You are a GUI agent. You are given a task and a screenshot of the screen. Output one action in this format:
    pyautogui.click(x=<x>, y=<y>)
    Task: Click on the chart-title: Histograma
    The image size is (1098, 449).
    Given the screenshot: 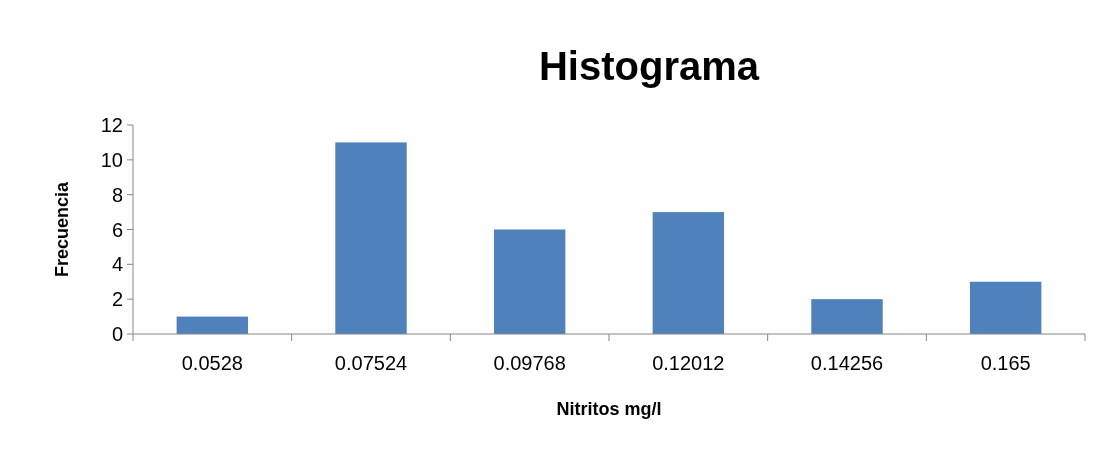 What is the action you would take?
    pyautogui.click(x=649, y=66)
    